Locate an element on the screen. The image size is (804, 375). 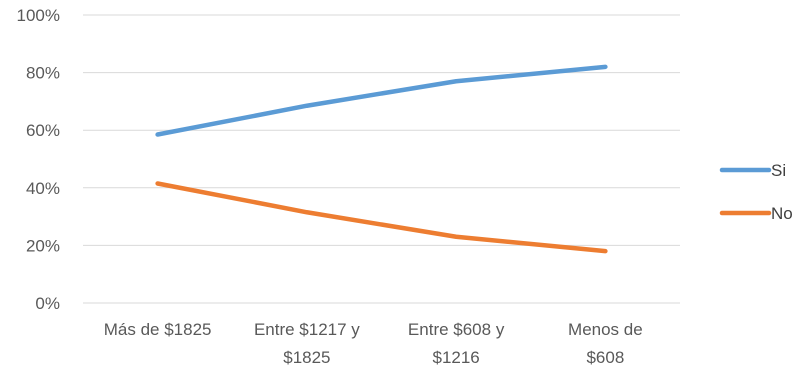
legend-label-no: No is located at coordinates (782, 213).